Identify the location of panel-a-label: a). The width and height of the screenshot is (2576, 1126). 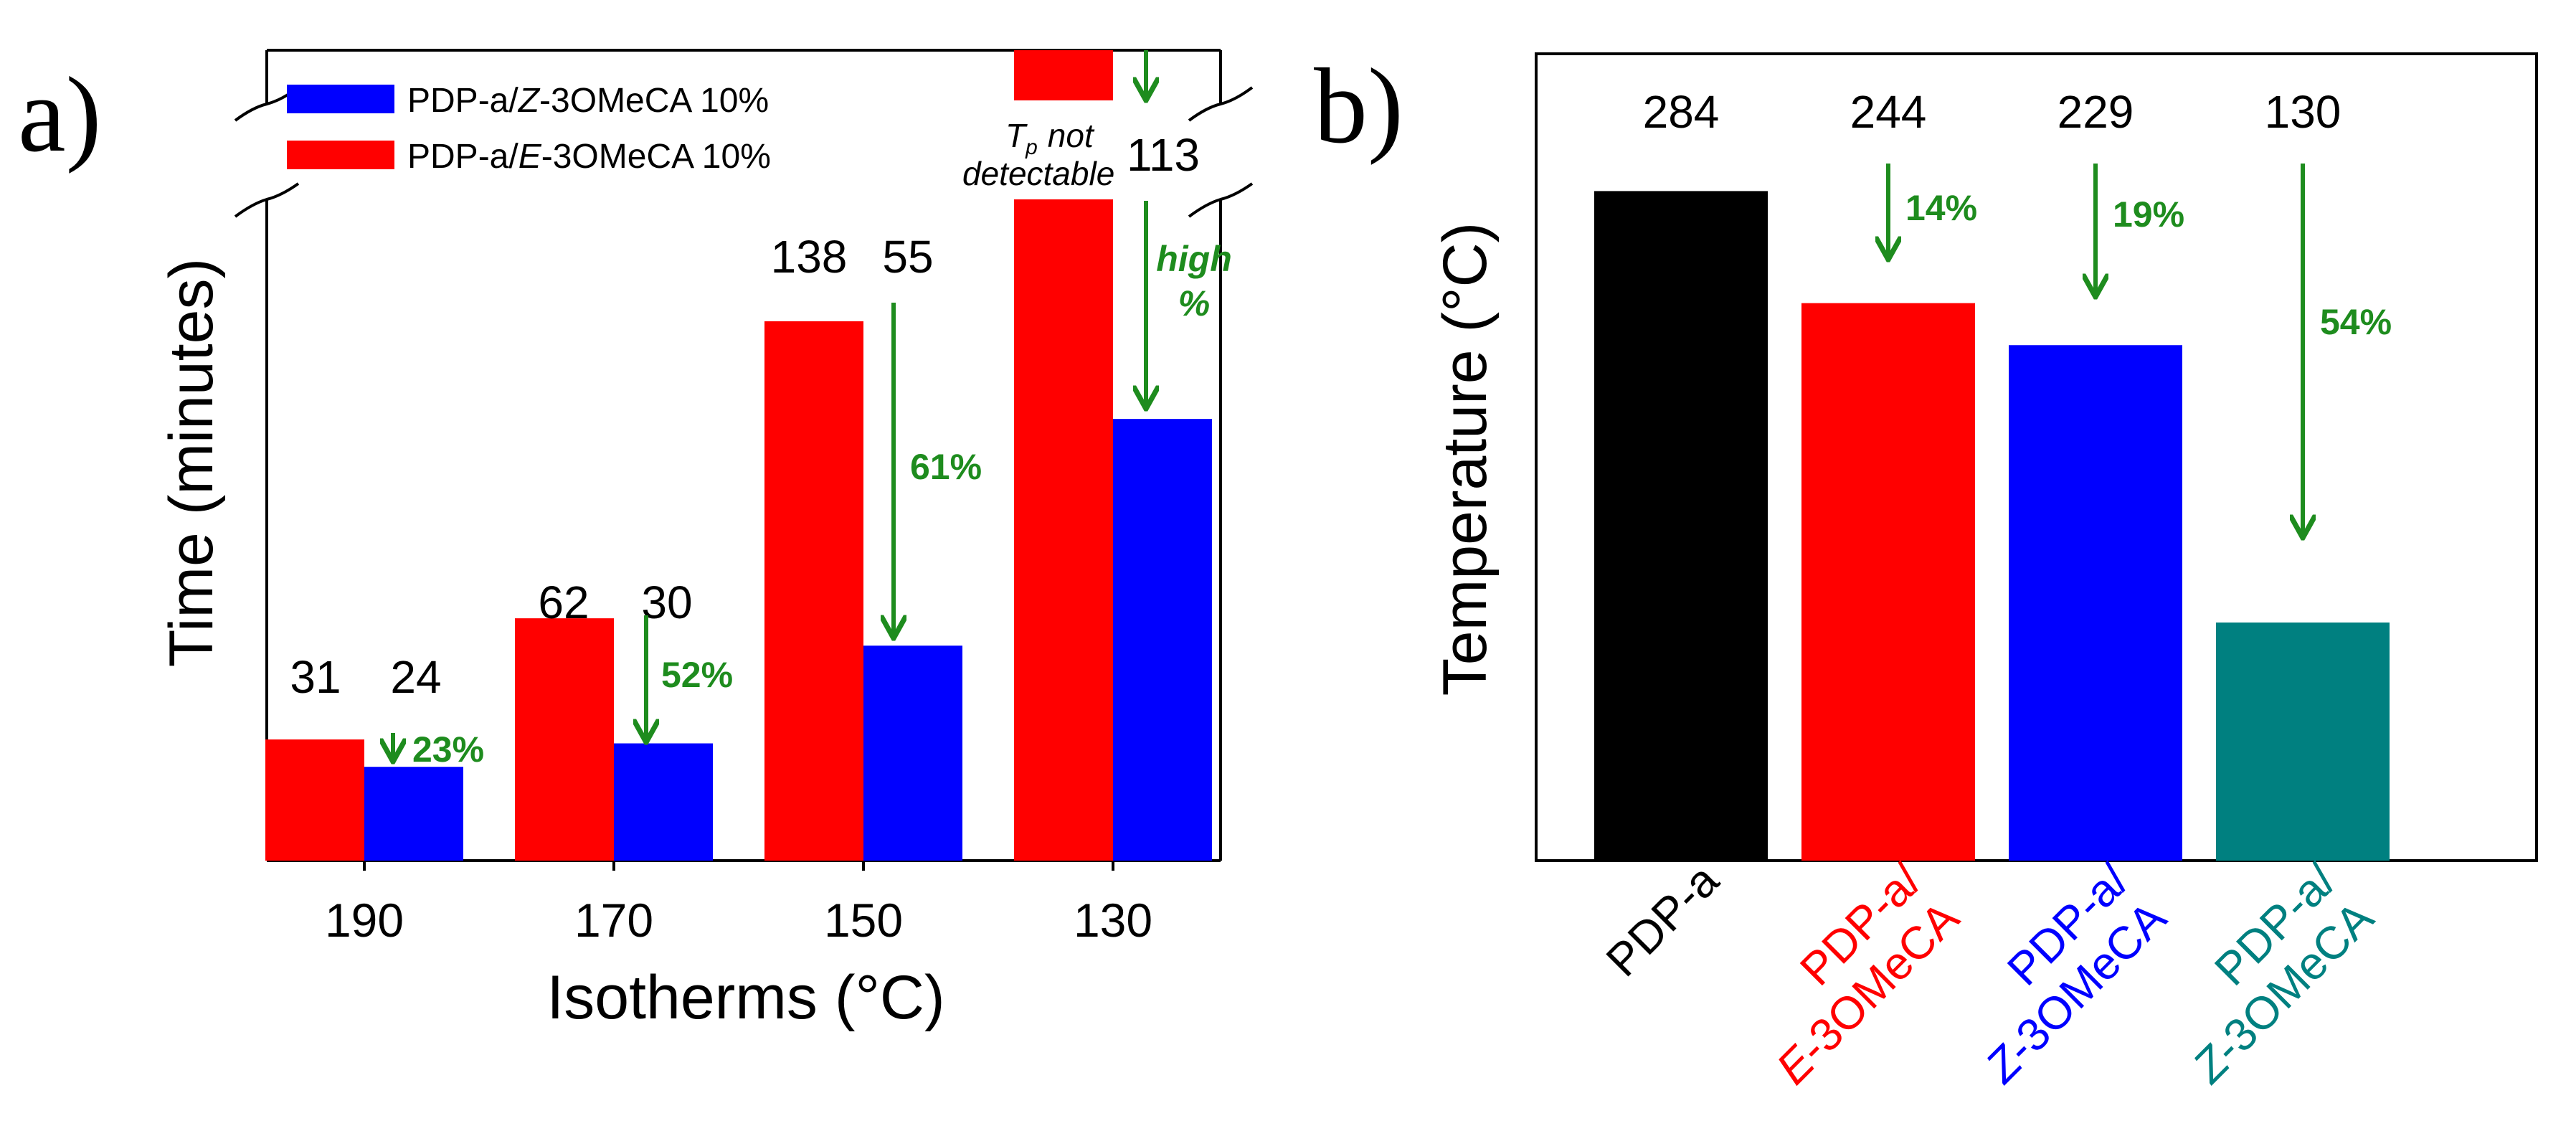
(60, 114).